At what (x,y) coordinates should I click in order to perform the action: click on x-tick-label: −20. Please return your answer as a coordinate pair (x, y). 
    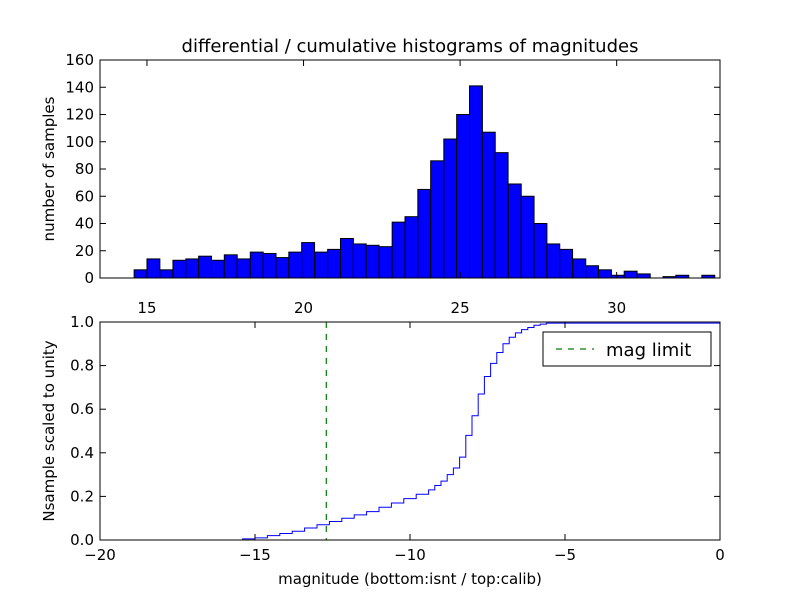
    Looking at the image, I should click on (100, 555).